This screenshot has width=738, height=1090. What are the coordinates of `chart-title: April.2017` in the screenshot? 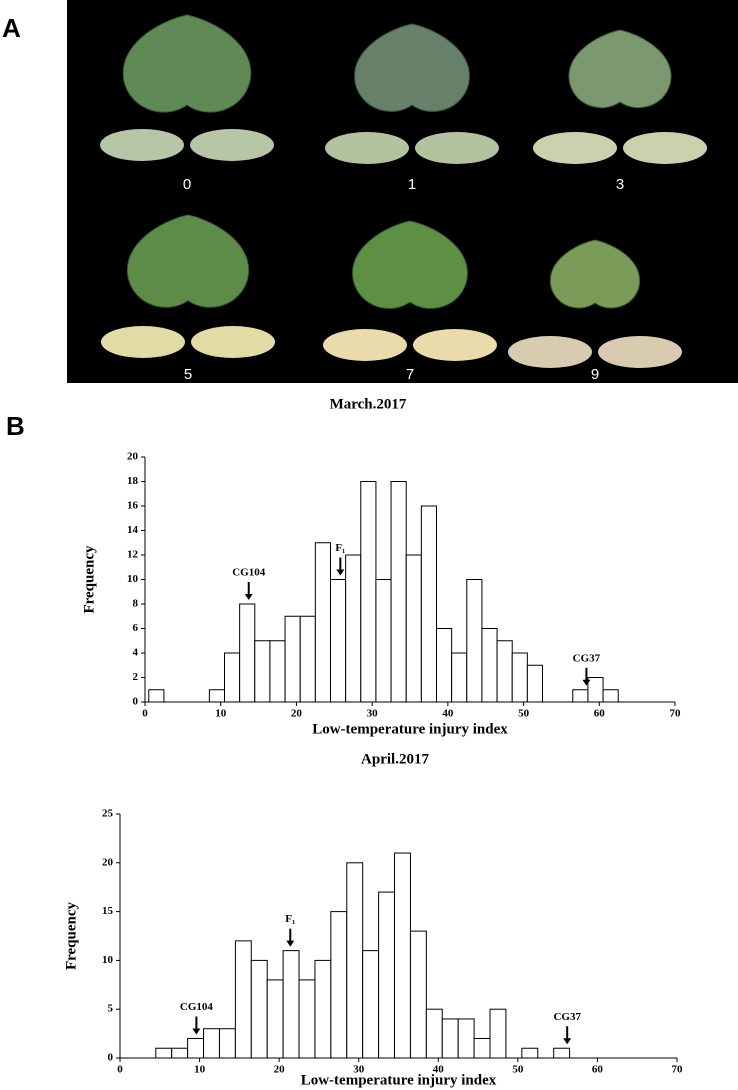 It's located at (395, 759).